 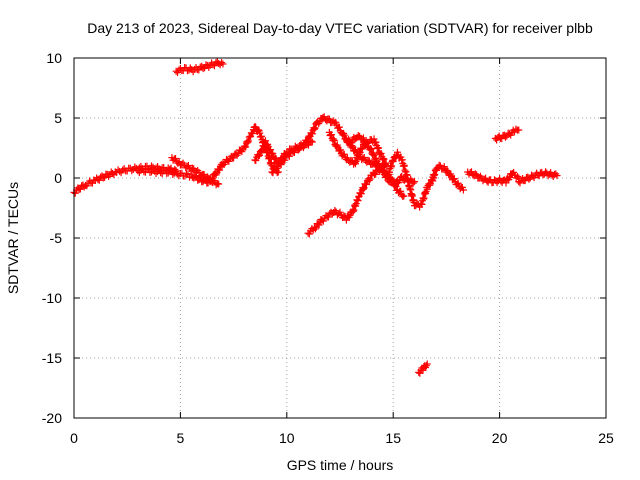 What do you see at coordinates (500, 438) in the screenshot?
I see `x-tick-label: 20` at bounding box center [500, 438].